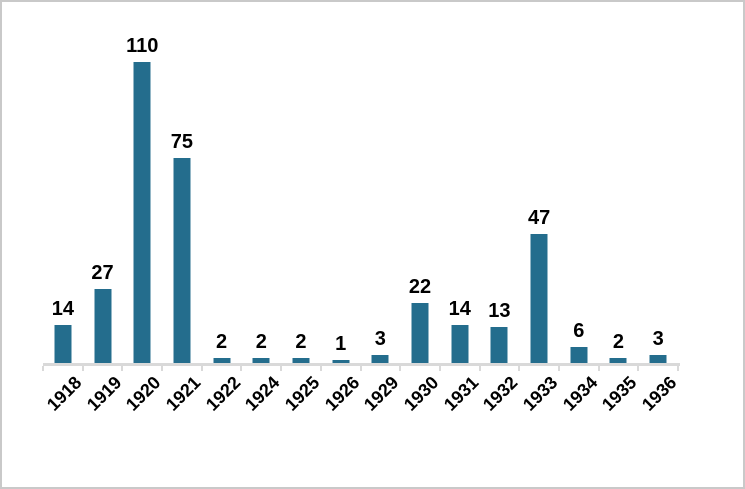 This screenshot has height=489, width=745. I want to click on x-axis-tick-label-1930: 1930, so click(421, 393).